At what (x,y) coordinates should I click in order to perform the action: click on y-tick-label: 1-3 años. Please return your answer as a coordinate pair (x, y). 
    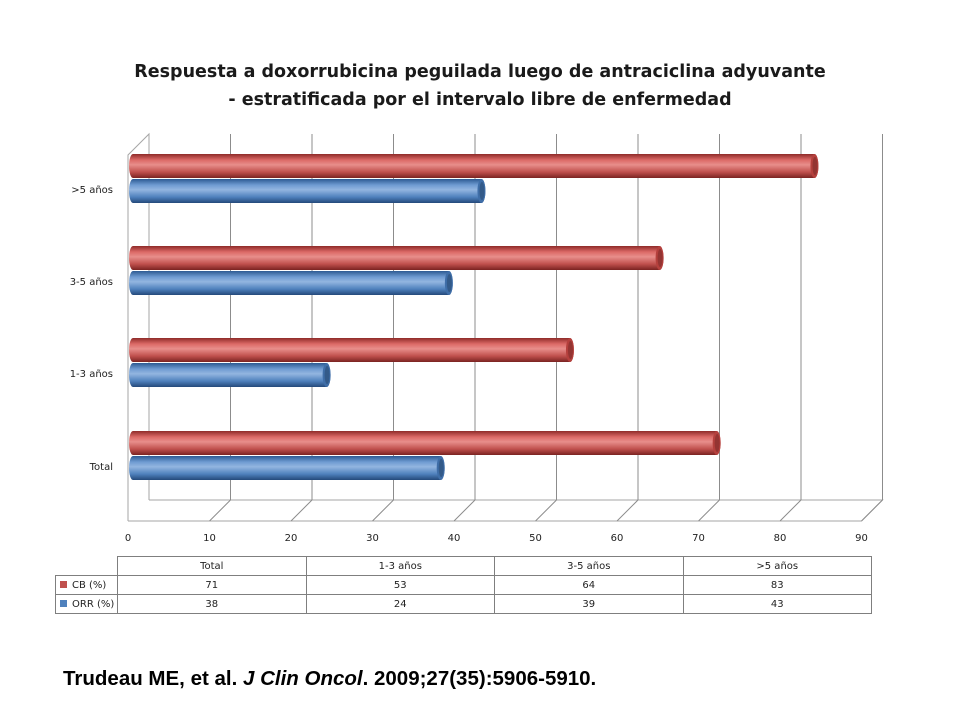
    Looking at the image, I should click on (91, 374).